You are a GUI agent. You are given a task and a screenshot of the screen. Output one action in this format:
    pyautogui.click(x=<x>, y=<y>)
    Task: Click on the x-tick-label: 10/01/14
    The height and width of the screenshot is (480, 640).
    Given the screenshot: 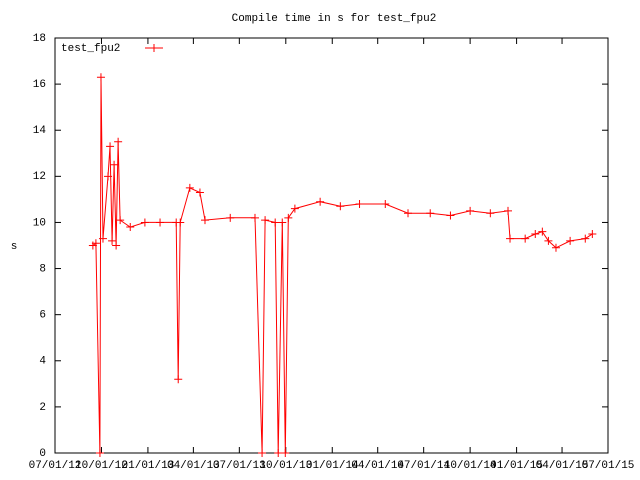 What is the action you would take?
    pyautogui.click(x=470, y=466)
    